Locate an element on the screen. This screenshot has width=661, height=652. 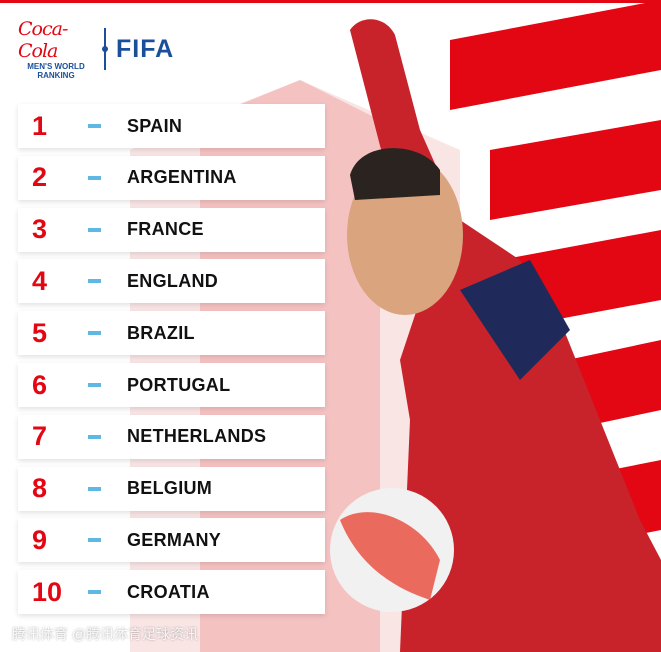
team-name: GERMANY is located at coordinates (174, 539).